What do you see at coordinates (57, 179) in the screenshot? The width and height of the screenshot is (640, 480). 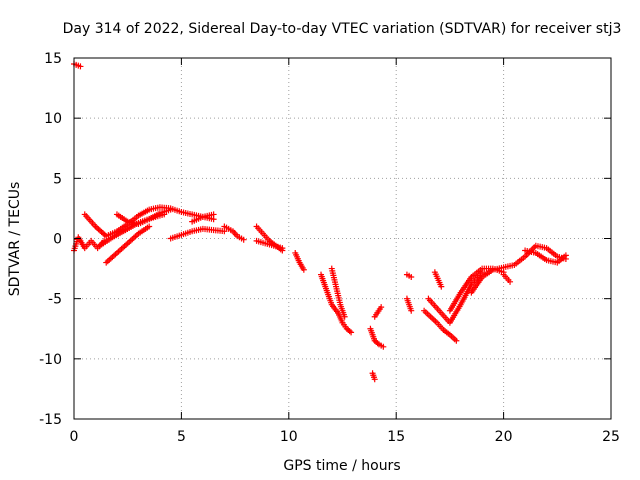 I see `y-tick-label: 5` at bounding box center [57, 179].